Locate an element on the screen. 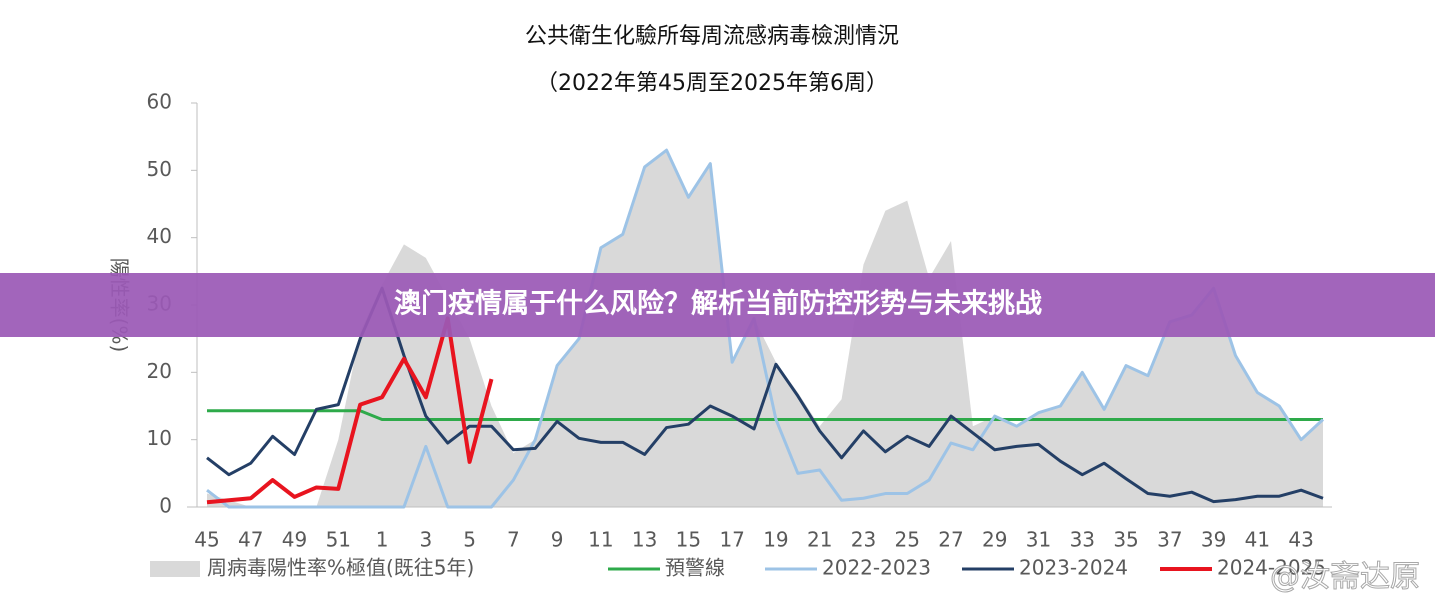 Image resolution: width=1435 pixels, height=610 pixels. x-tick-label: 19 is located at coordinates (775, 540).